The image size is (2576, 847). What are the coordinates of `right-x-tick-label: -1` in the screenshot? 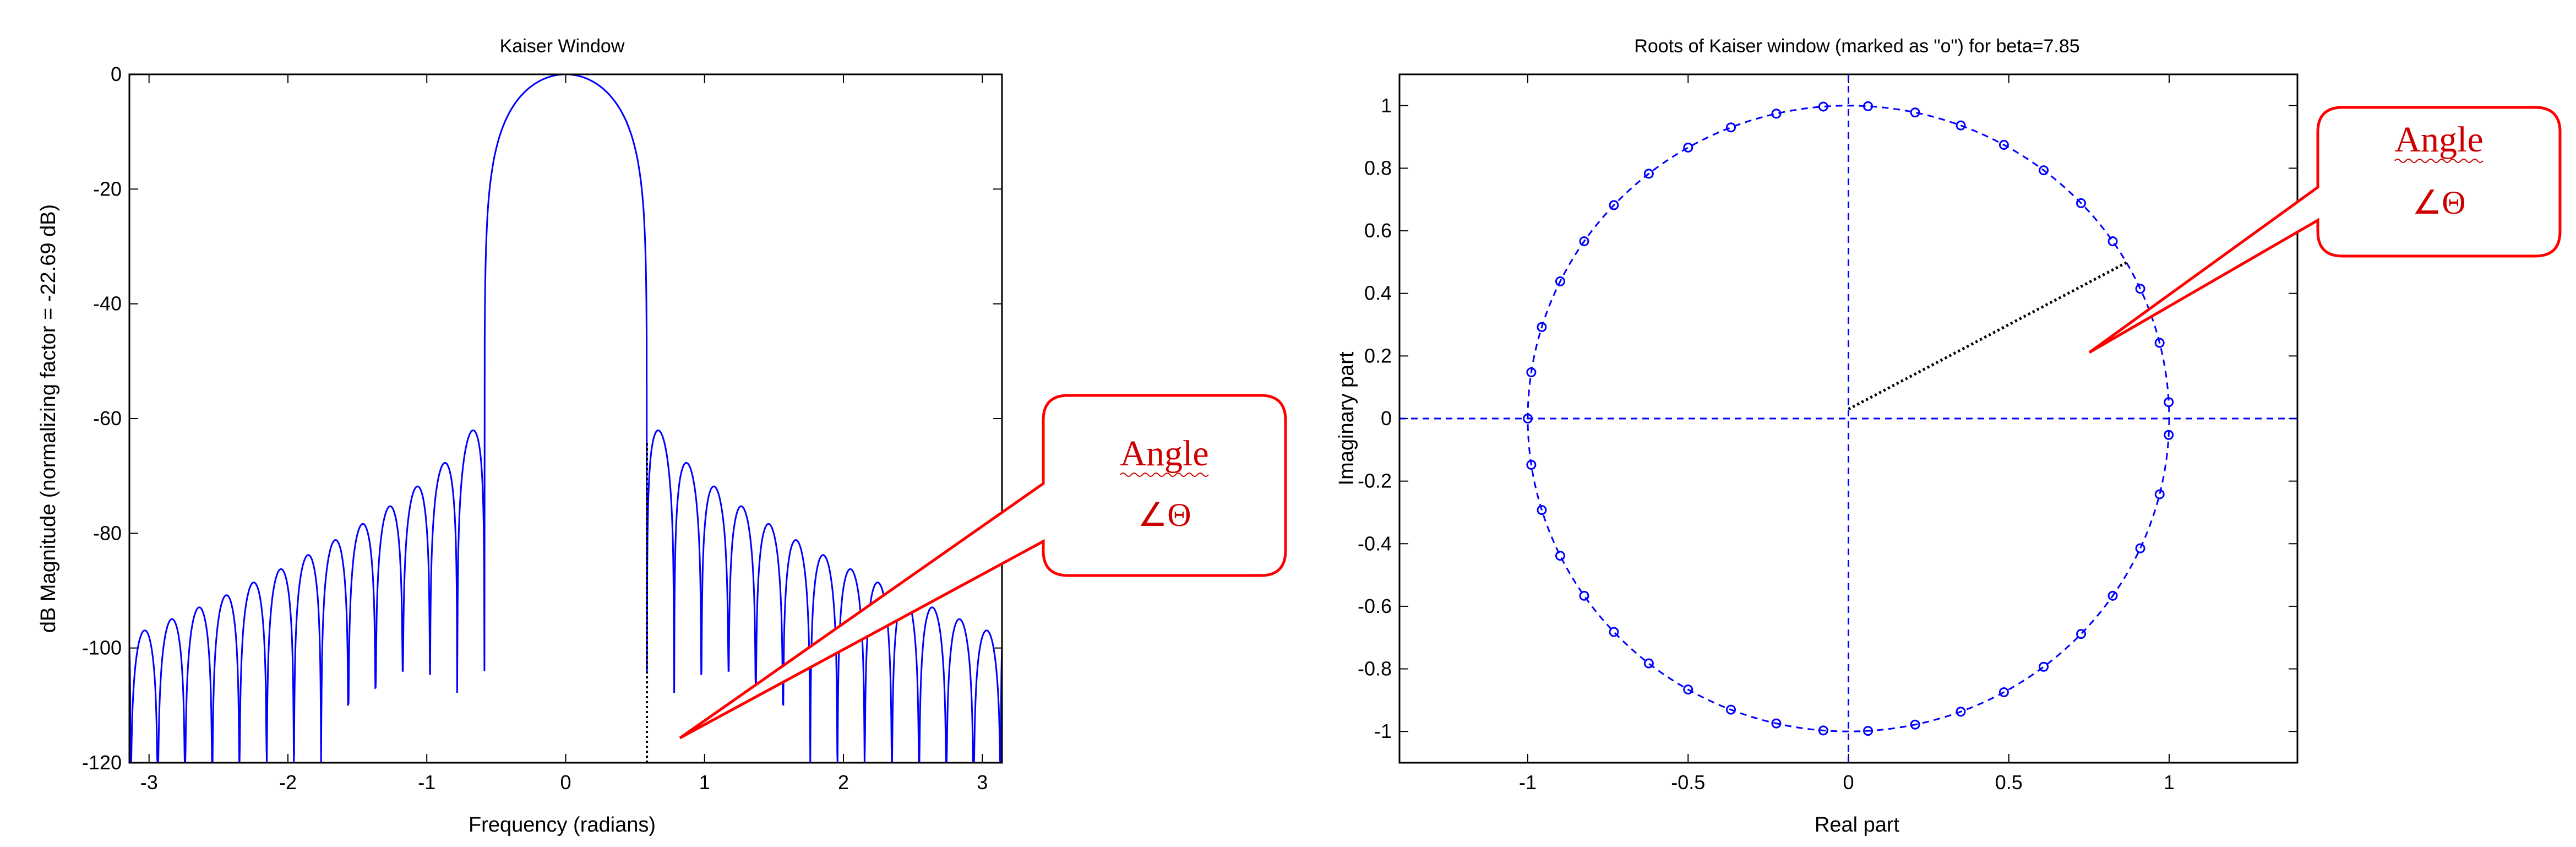 It's located at (1528, 783).